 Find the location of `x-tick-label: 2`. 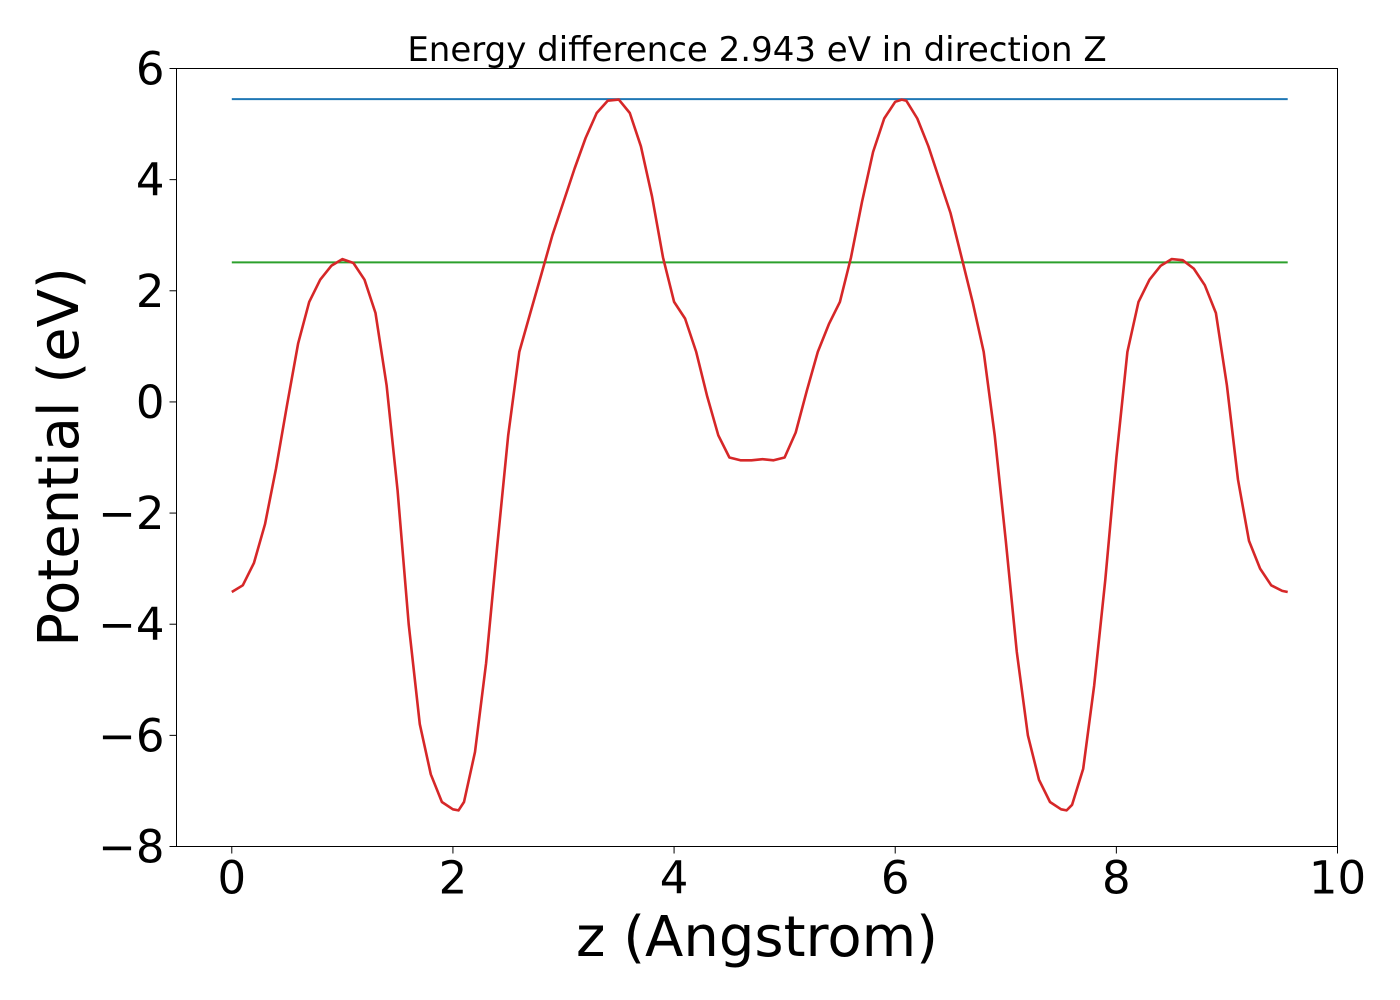

x-tick-label: 2 is located at coordinates (453, 878).